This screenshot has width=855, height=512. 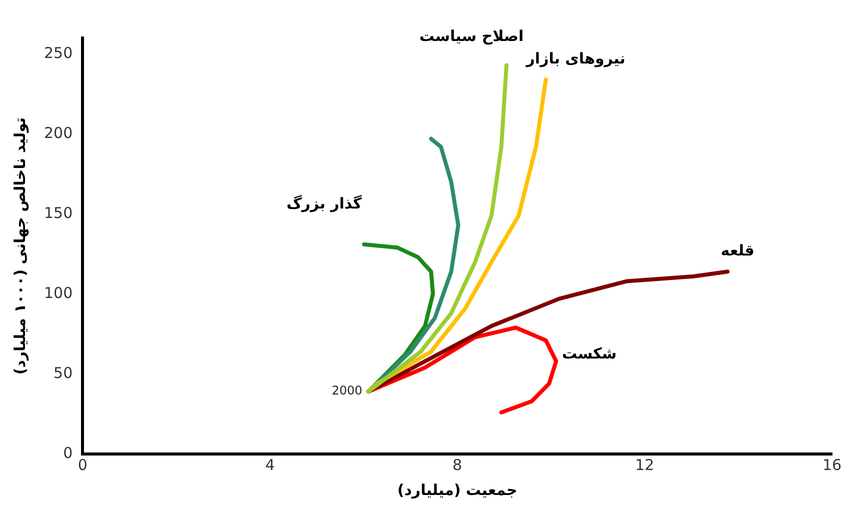 What do you see at coordinates (19, 246) in the screenshot?
I see `y-axis-title: تولید ناخالص جهانی (۱۰۰۰ میلیارد)` at bounding box center [19, 246].